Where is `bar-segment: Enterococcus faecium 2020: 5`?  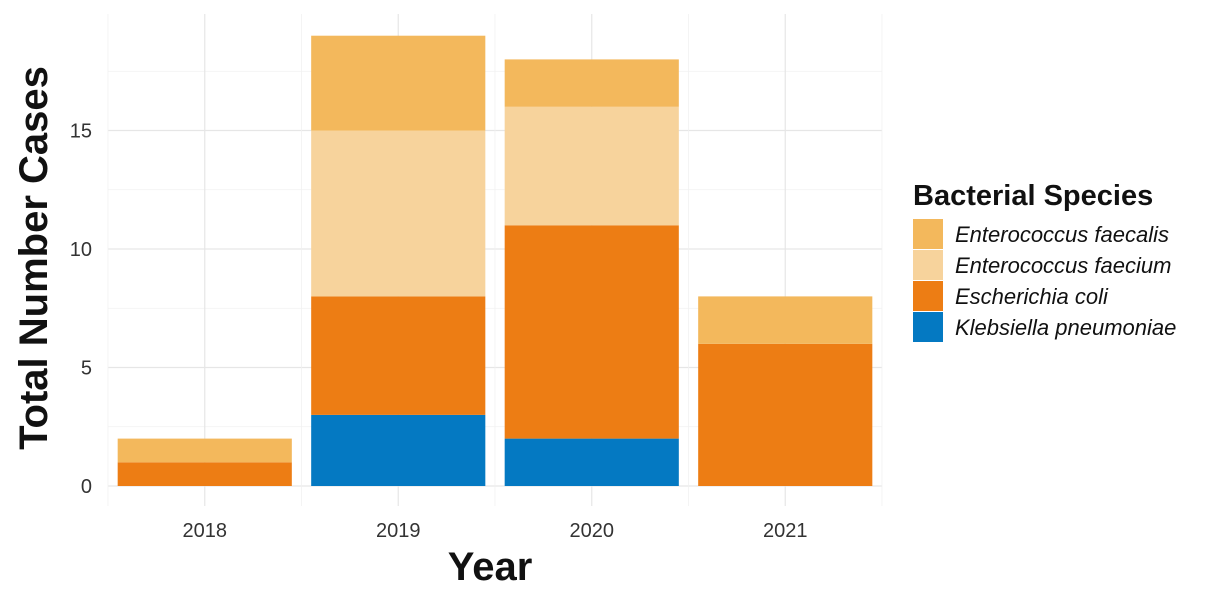 bar-segment: Enterococcus faecium 2020: 5 is located at coordinates (591, 166).